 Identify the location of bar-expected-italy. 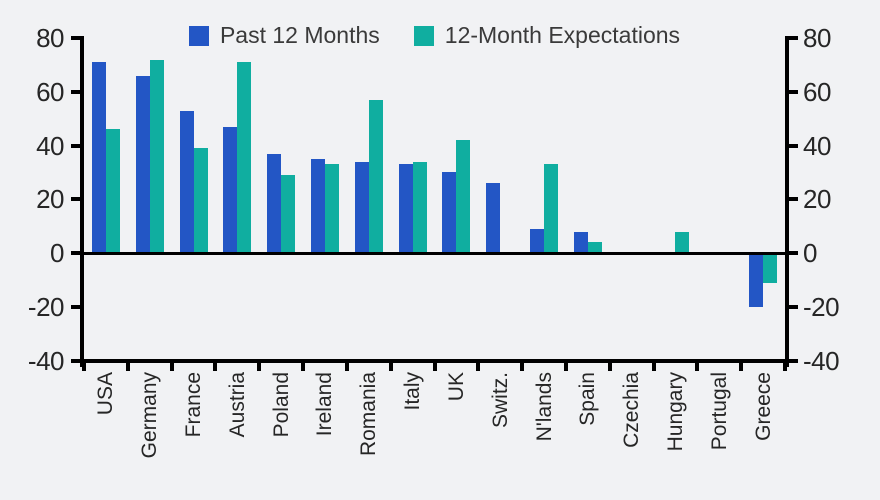
(419, 207).